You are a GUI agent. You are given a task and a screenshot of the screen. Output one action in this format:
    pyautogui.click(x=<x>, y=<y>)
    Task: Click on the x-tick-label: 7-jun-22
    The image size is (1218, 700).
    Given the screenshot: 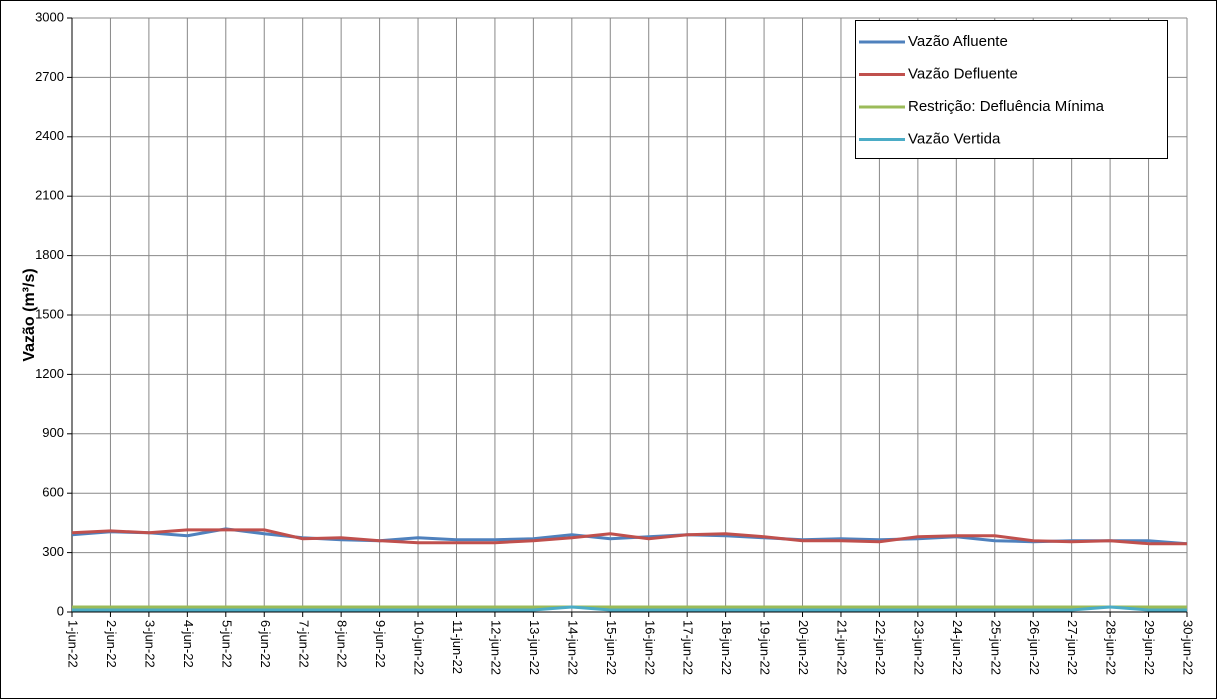 What is the action you would take?
    pyautogui.click(x=303, y=644)
    